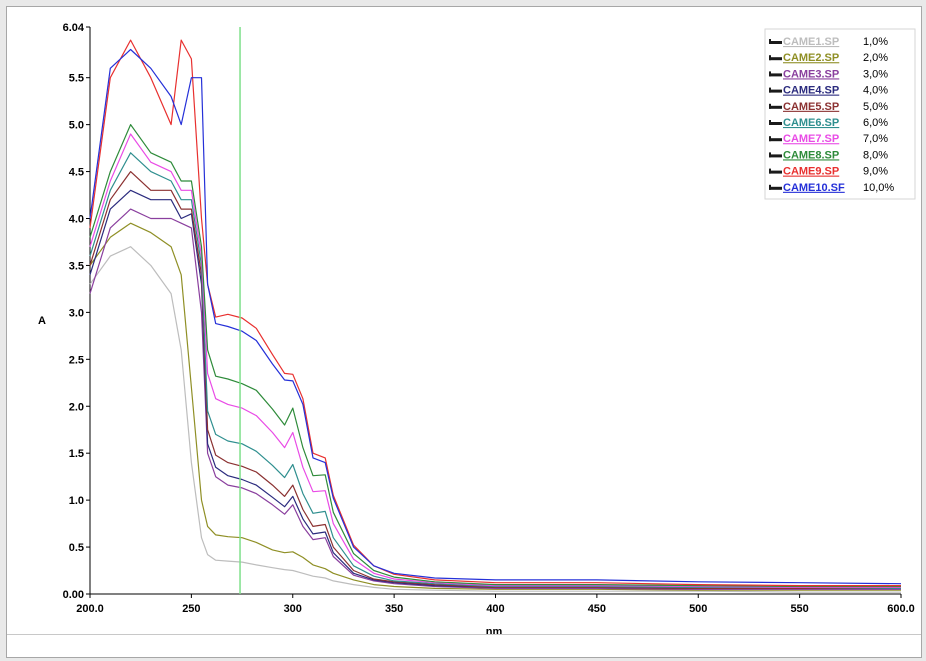  I want to click on y-tick-label: 6.04, so click(74, 28).